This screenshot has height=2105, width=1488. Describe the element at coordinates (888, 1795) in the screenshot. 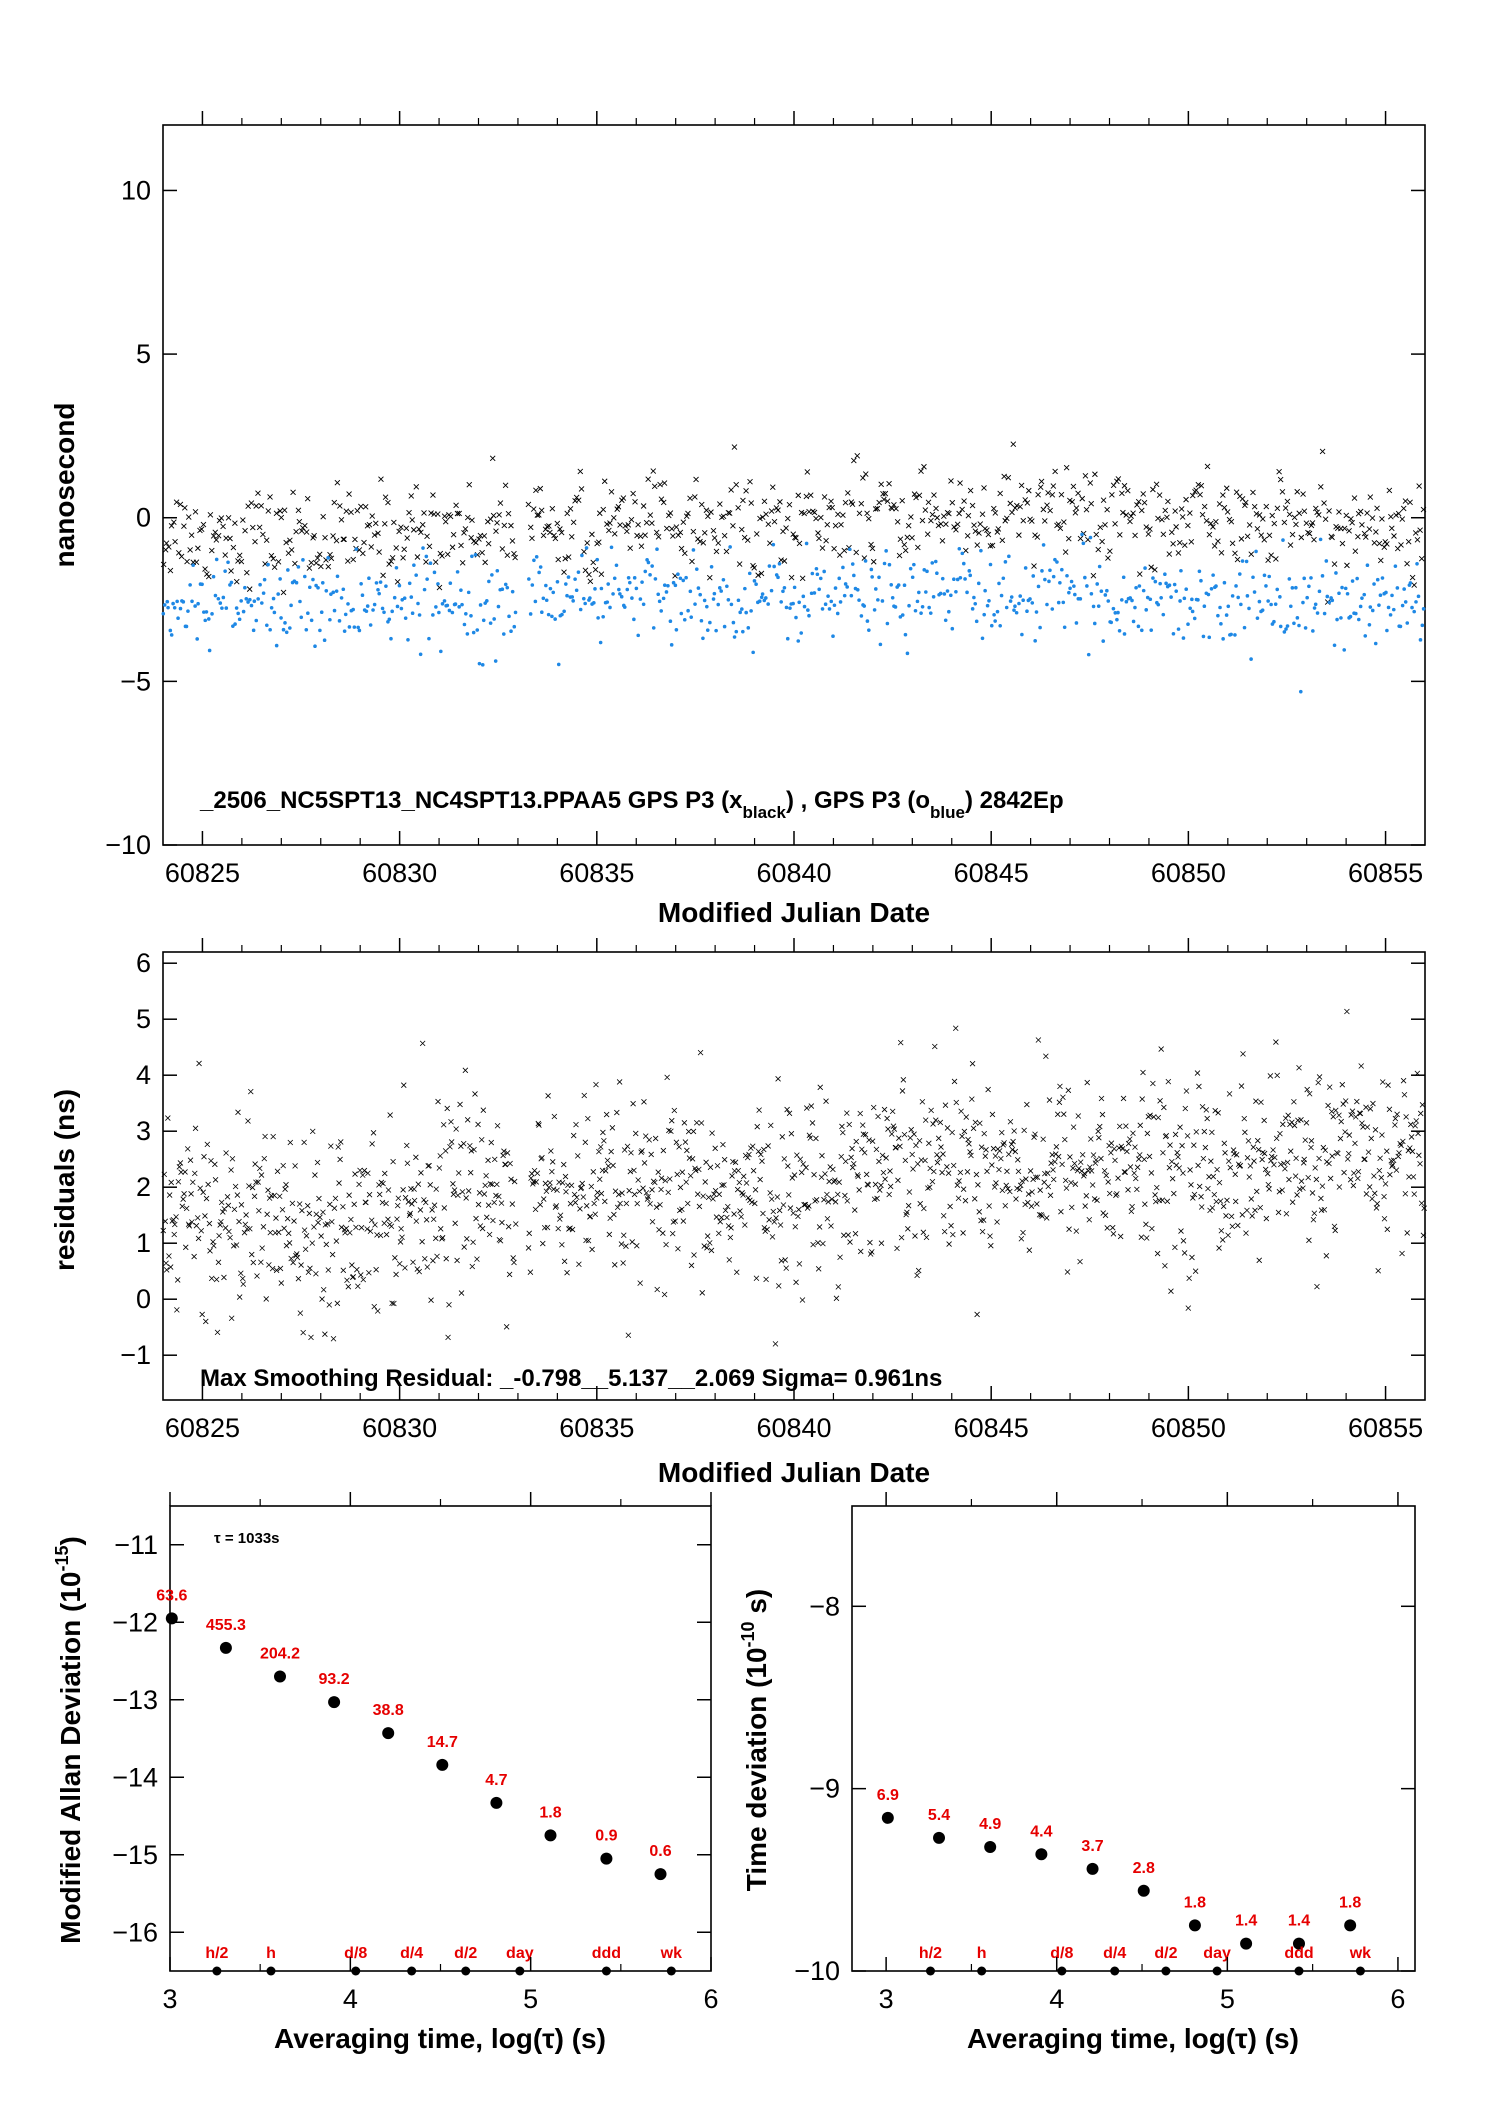

I see `stability-value-label: 6.9` at that location.